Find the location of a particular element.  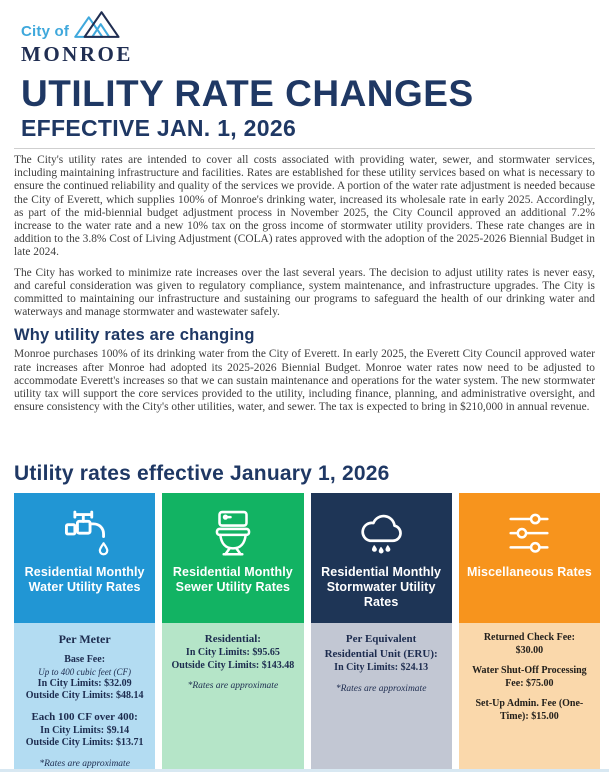

stormwater-footnote: *Rates are approximate is located at coordinates (381, 688).